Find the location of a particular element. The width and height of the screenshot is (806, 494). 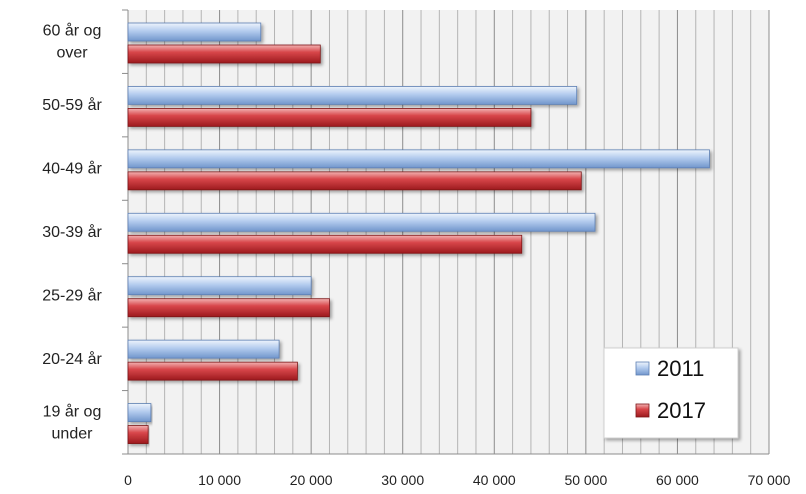

legend-label-2017: 2017 is located at coordinates (681, 410).